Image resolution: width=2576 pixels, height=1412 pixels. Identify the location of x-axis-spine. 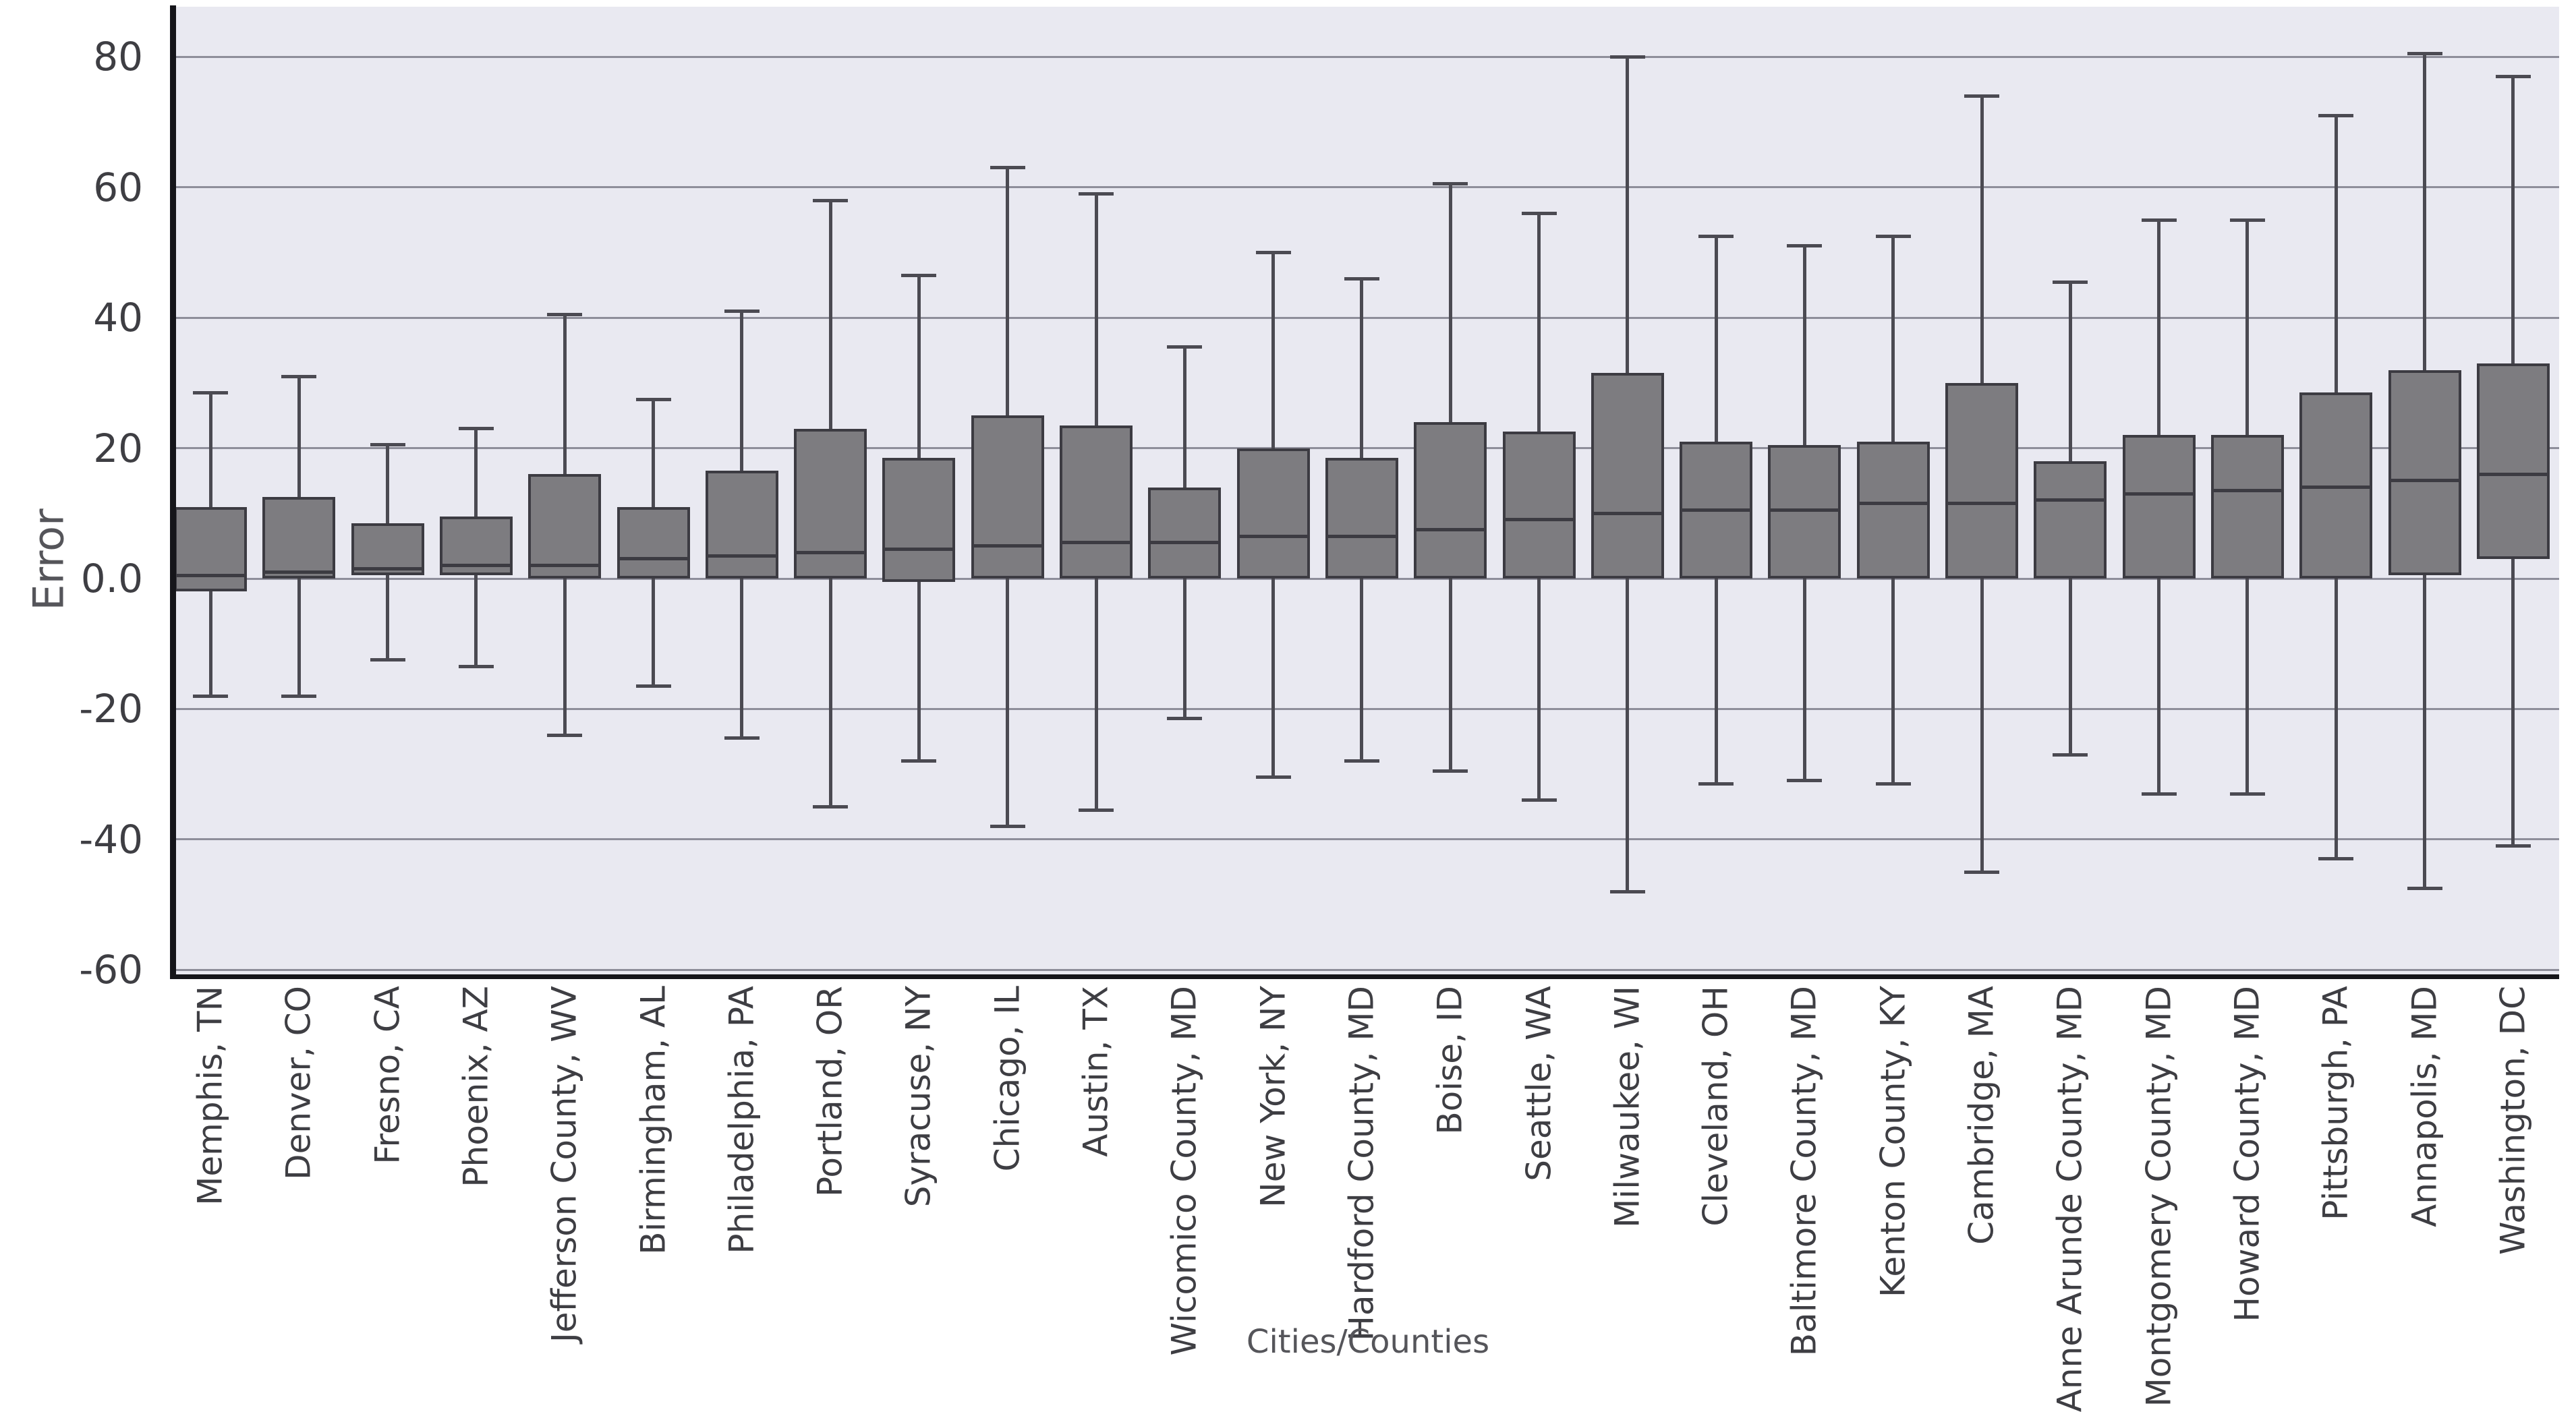
(1364, 976).